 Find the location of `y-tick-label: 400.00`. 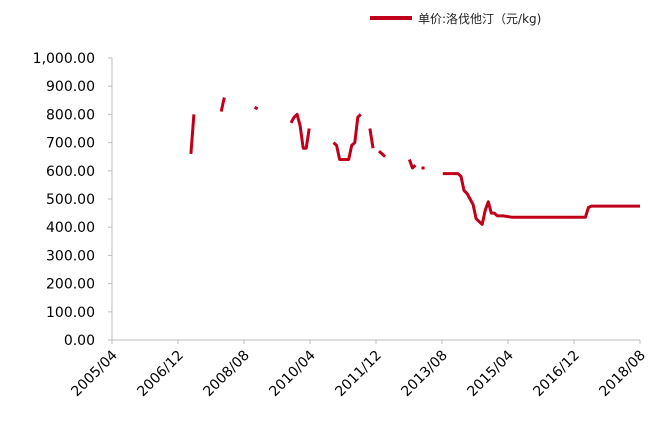

y-tick-label: 400.00 is located at coordinates (70, 228).